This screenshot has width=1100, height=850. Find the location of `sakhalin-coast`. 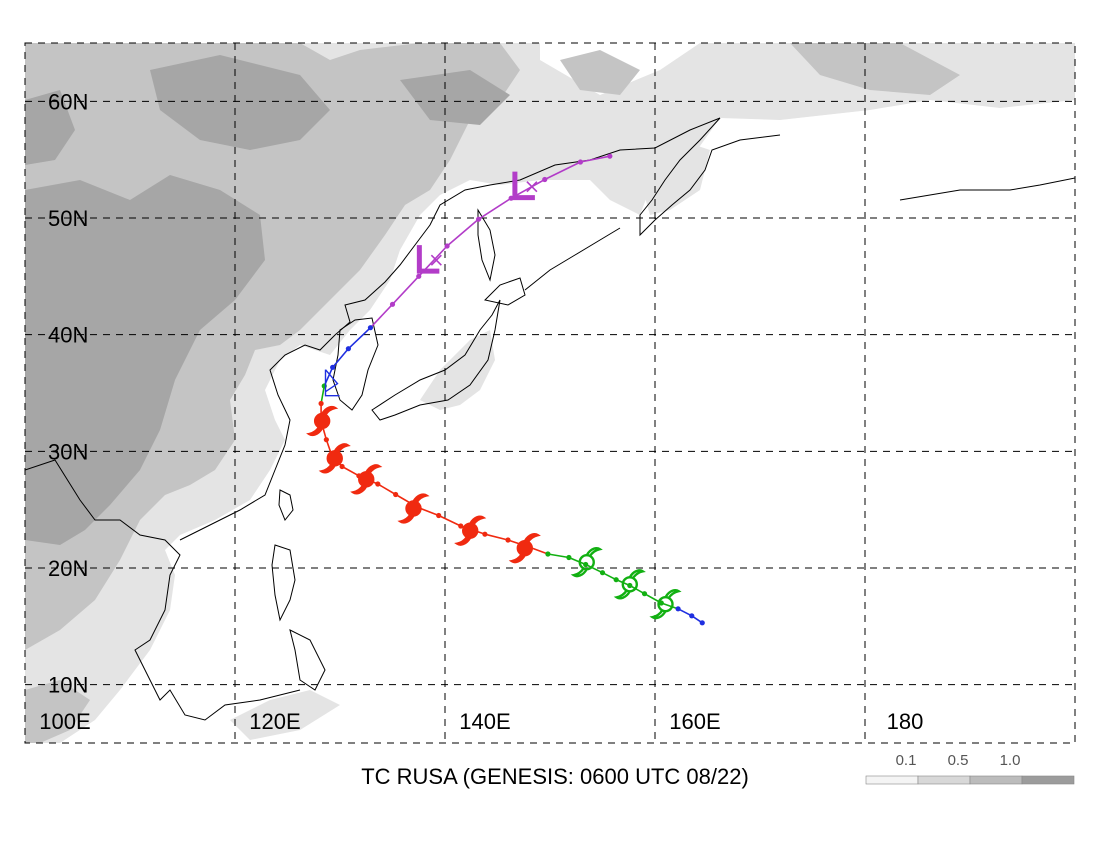

sakhalin-coast is located at coordinates (486, 245).